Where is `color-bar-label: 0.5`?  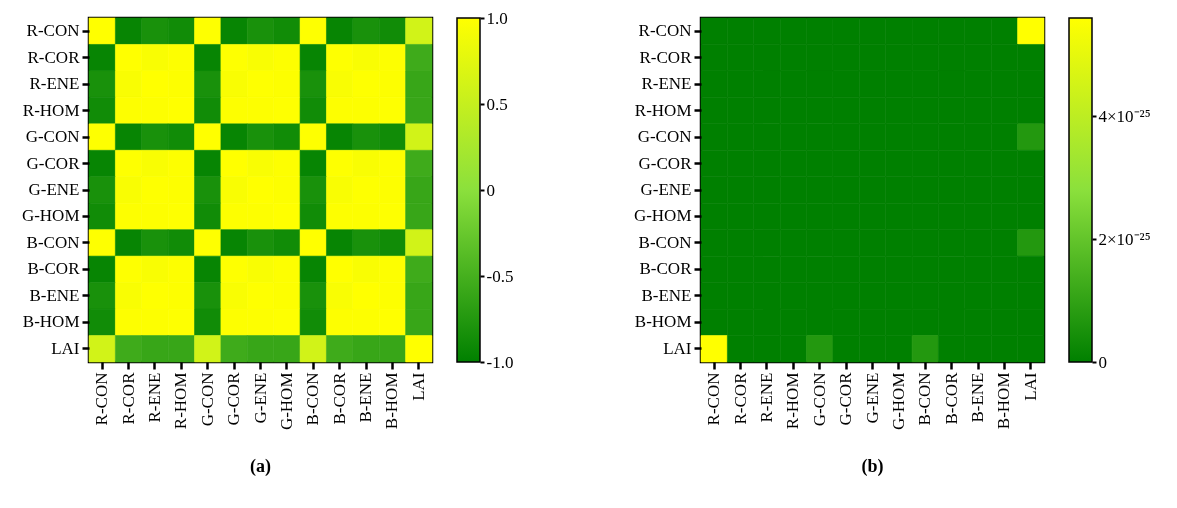
color-bar-label: 0.5 is located at coordinates (497, 104).